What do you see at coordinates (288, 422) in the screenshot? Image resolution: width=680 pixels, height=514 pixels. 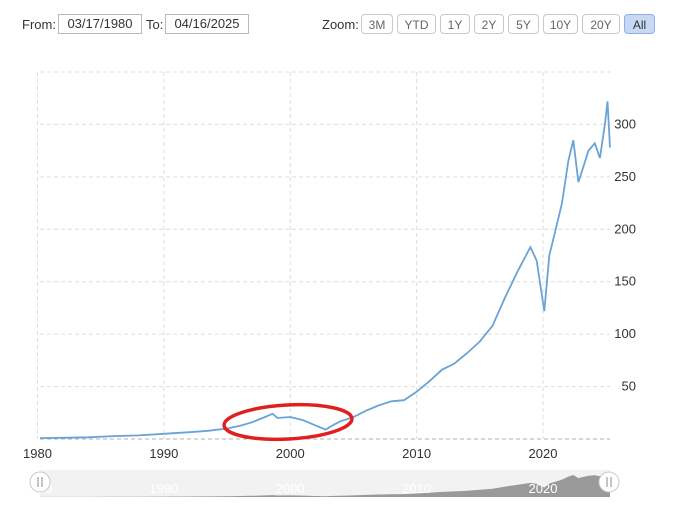 I see `annotation-circle` at bounding box center [288, 422].